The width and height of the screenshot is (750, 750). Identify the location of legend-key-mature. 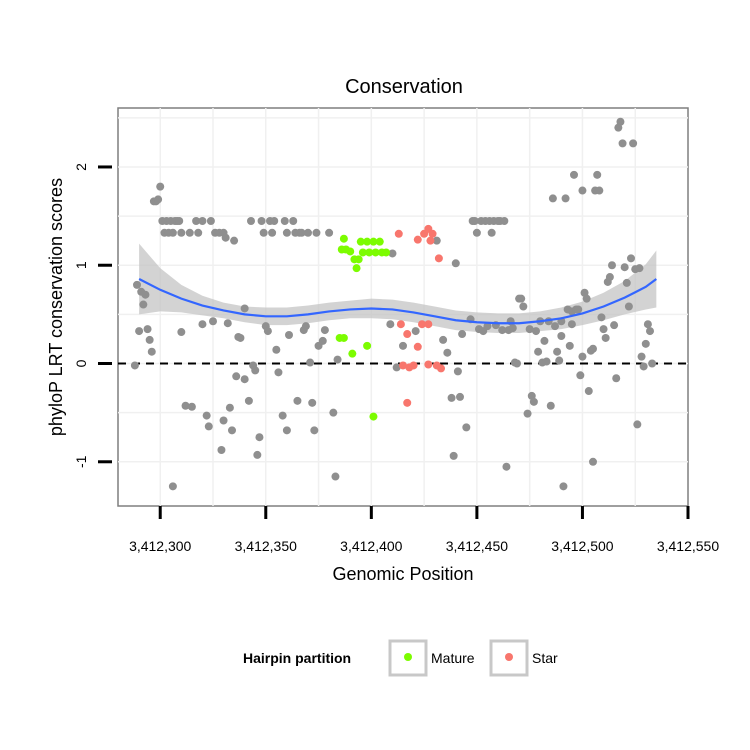
(408, 658).